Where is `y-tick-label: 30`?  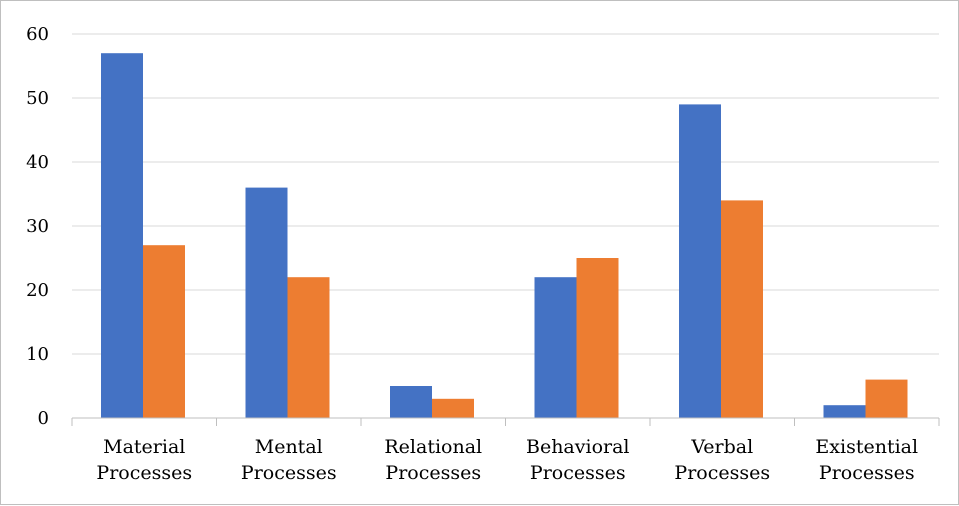
y-tick-label: 30 is located at coordinates (37, 226).